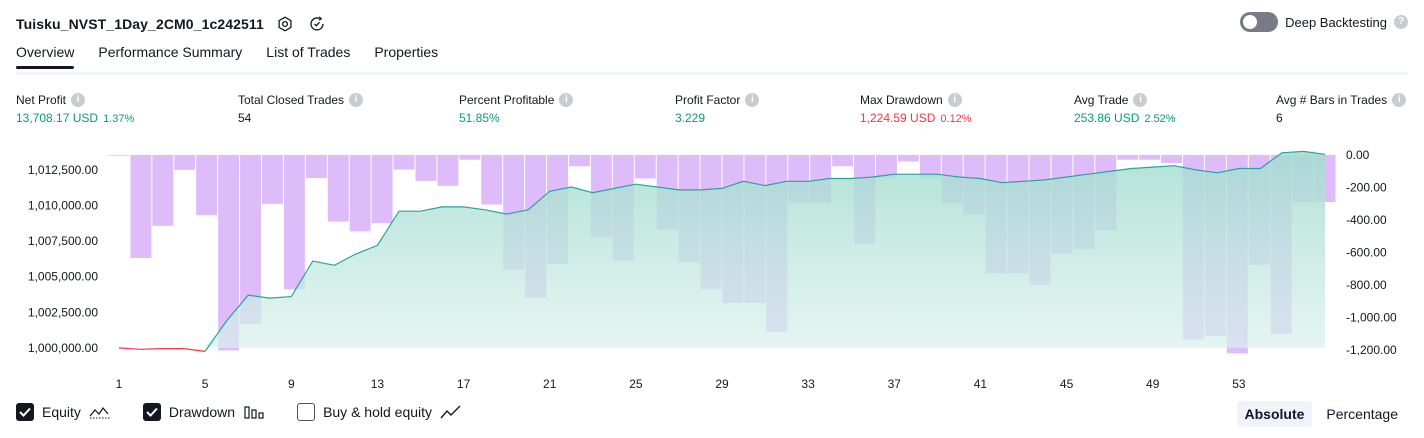 This screenshot has width=1424, height=438. I want to click on metric-label: Profit Factor, so click(708, 100).